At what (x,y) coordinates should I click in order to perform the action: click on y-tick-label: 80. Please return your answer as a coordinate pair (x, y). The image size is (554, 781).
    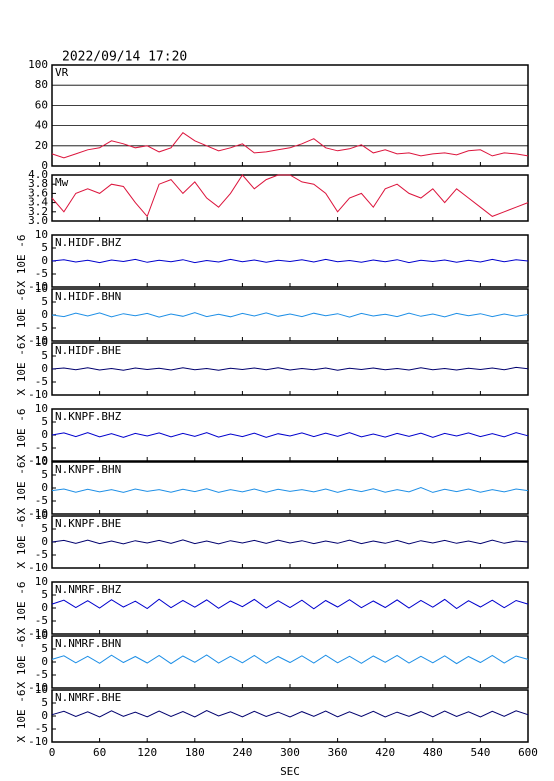
    Looking at the image, I should click on (41, 84).